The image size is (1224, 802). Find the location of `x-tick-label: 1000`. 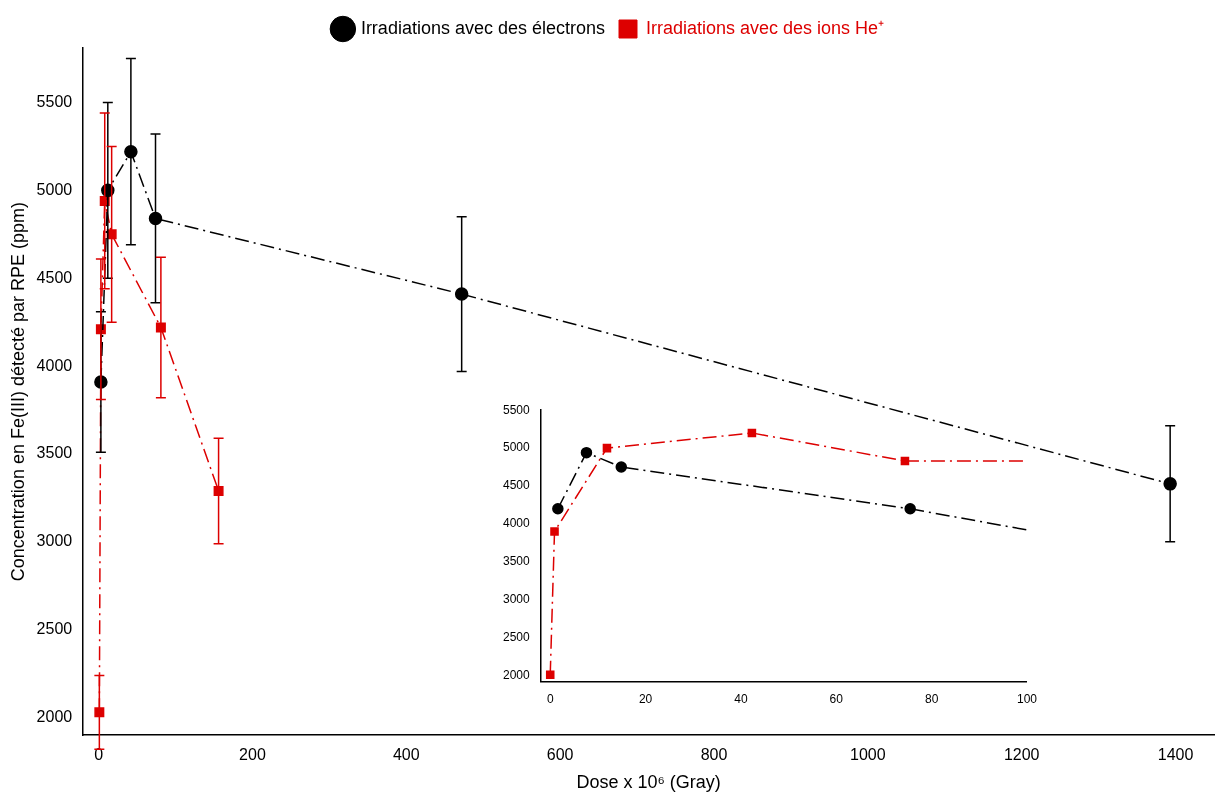

x-tick-label: 1000 is located at coordinates (868, 755).